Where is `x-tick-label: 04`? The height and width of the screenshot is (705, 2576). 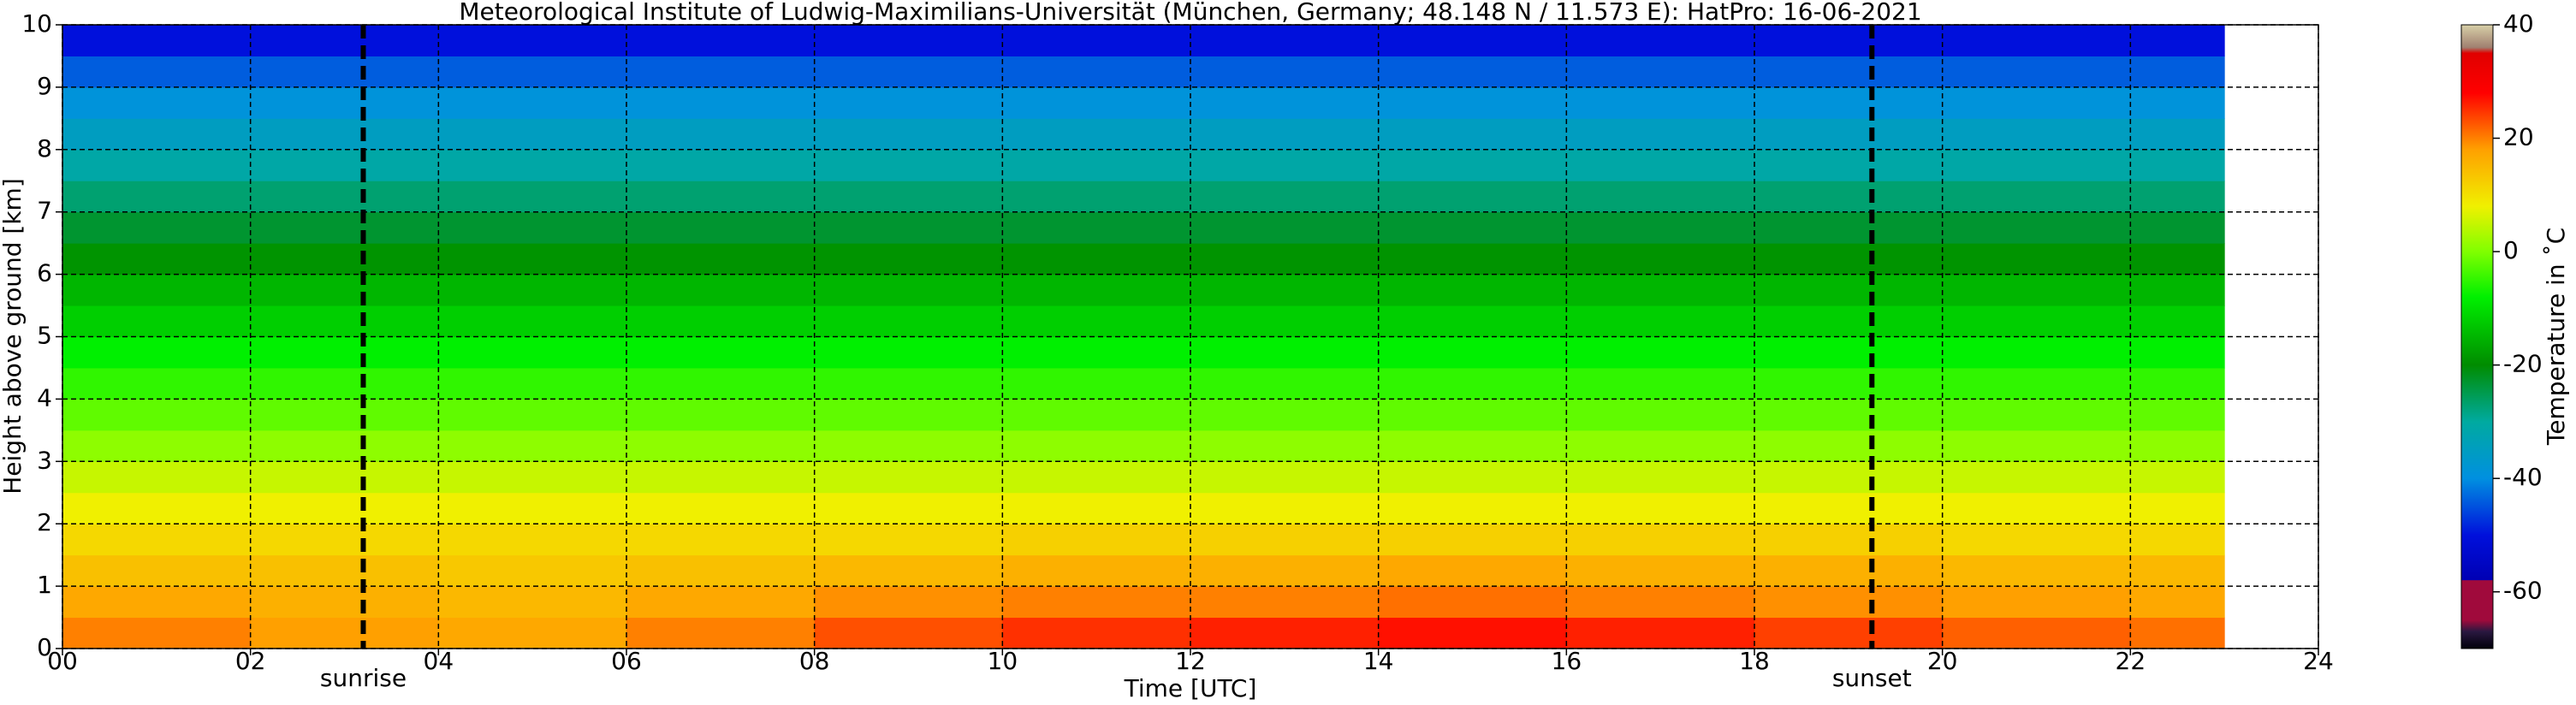 x-tick-label: 04 is located at coordinates (439, 661).